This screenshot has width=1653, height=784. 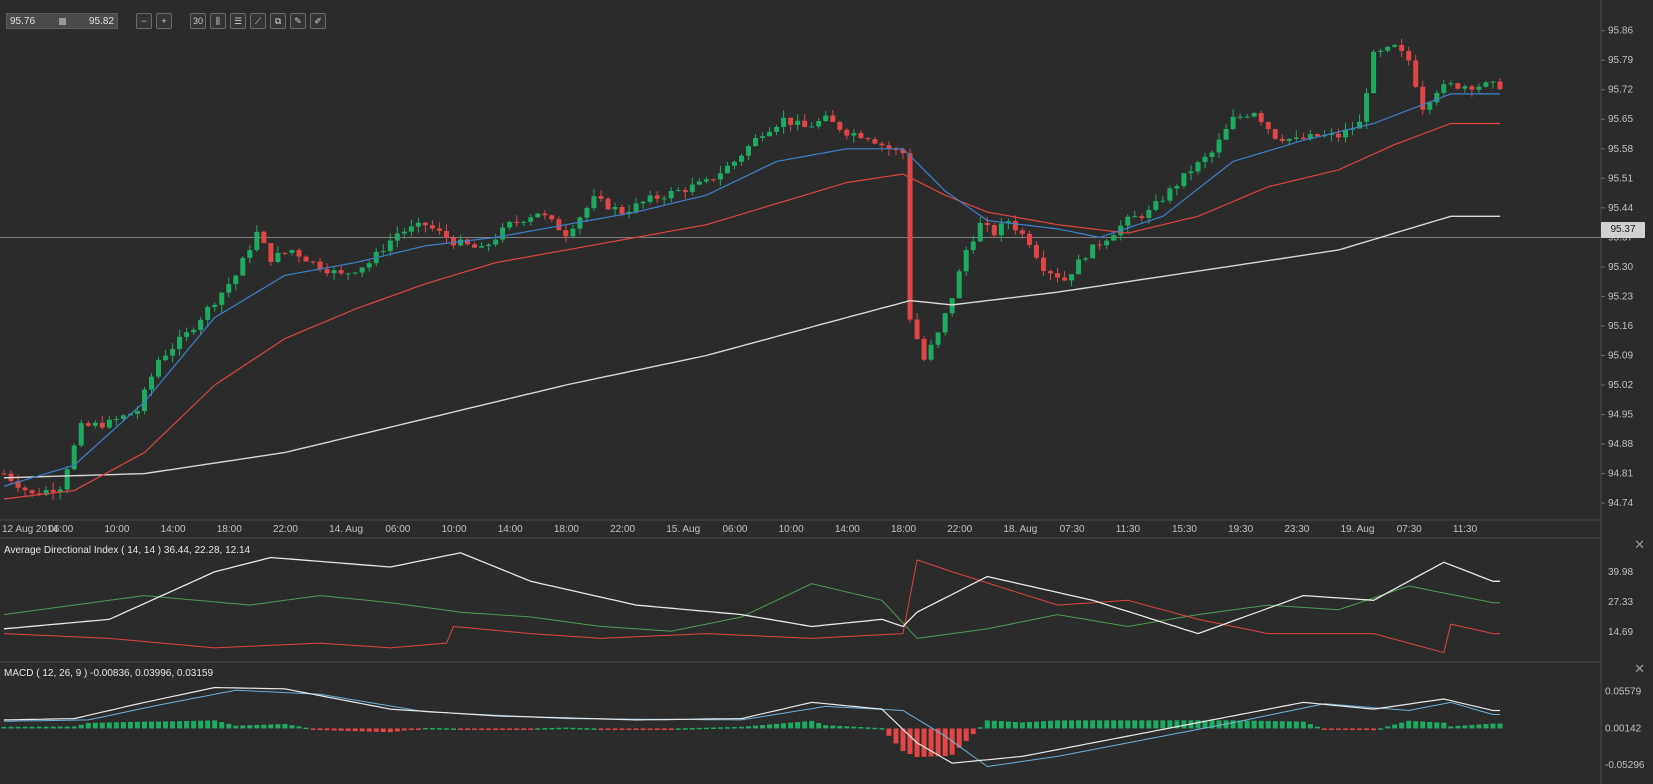 What do you see at coordinates (218, 21) in the screenshot?
I see `chart-type-button: ⫼` at bounding box center [218, 21].